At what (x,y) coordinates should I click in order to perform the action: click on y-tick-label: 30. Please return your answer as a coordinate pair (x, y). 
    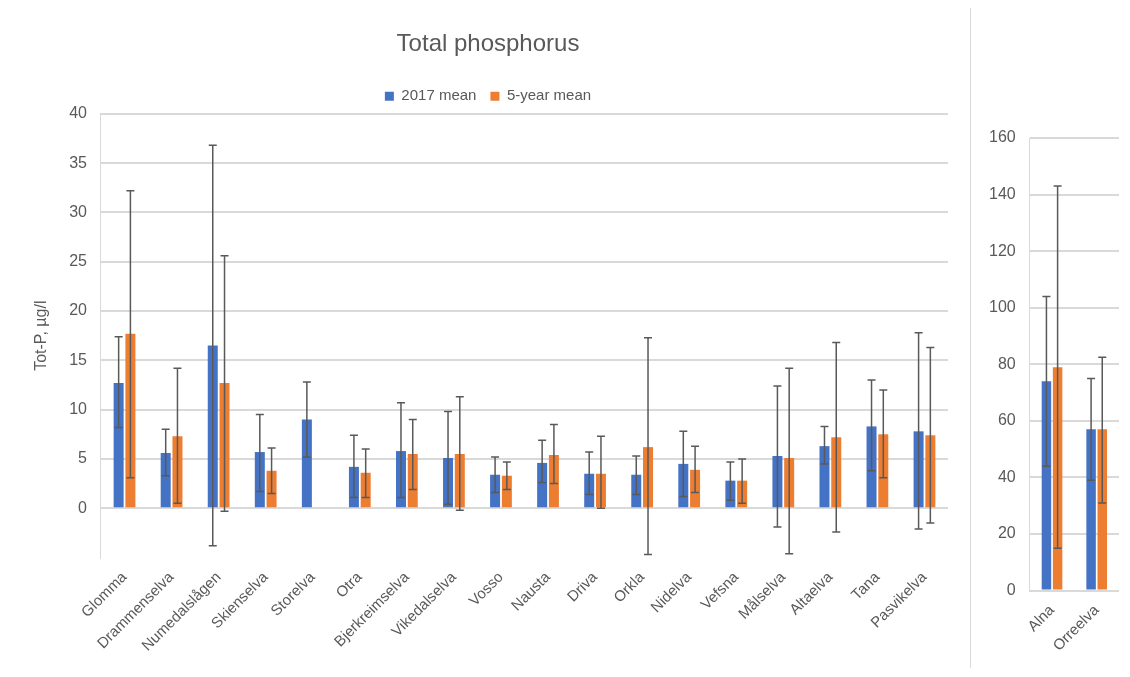
    Looking at the image, I should click on (78, 211).